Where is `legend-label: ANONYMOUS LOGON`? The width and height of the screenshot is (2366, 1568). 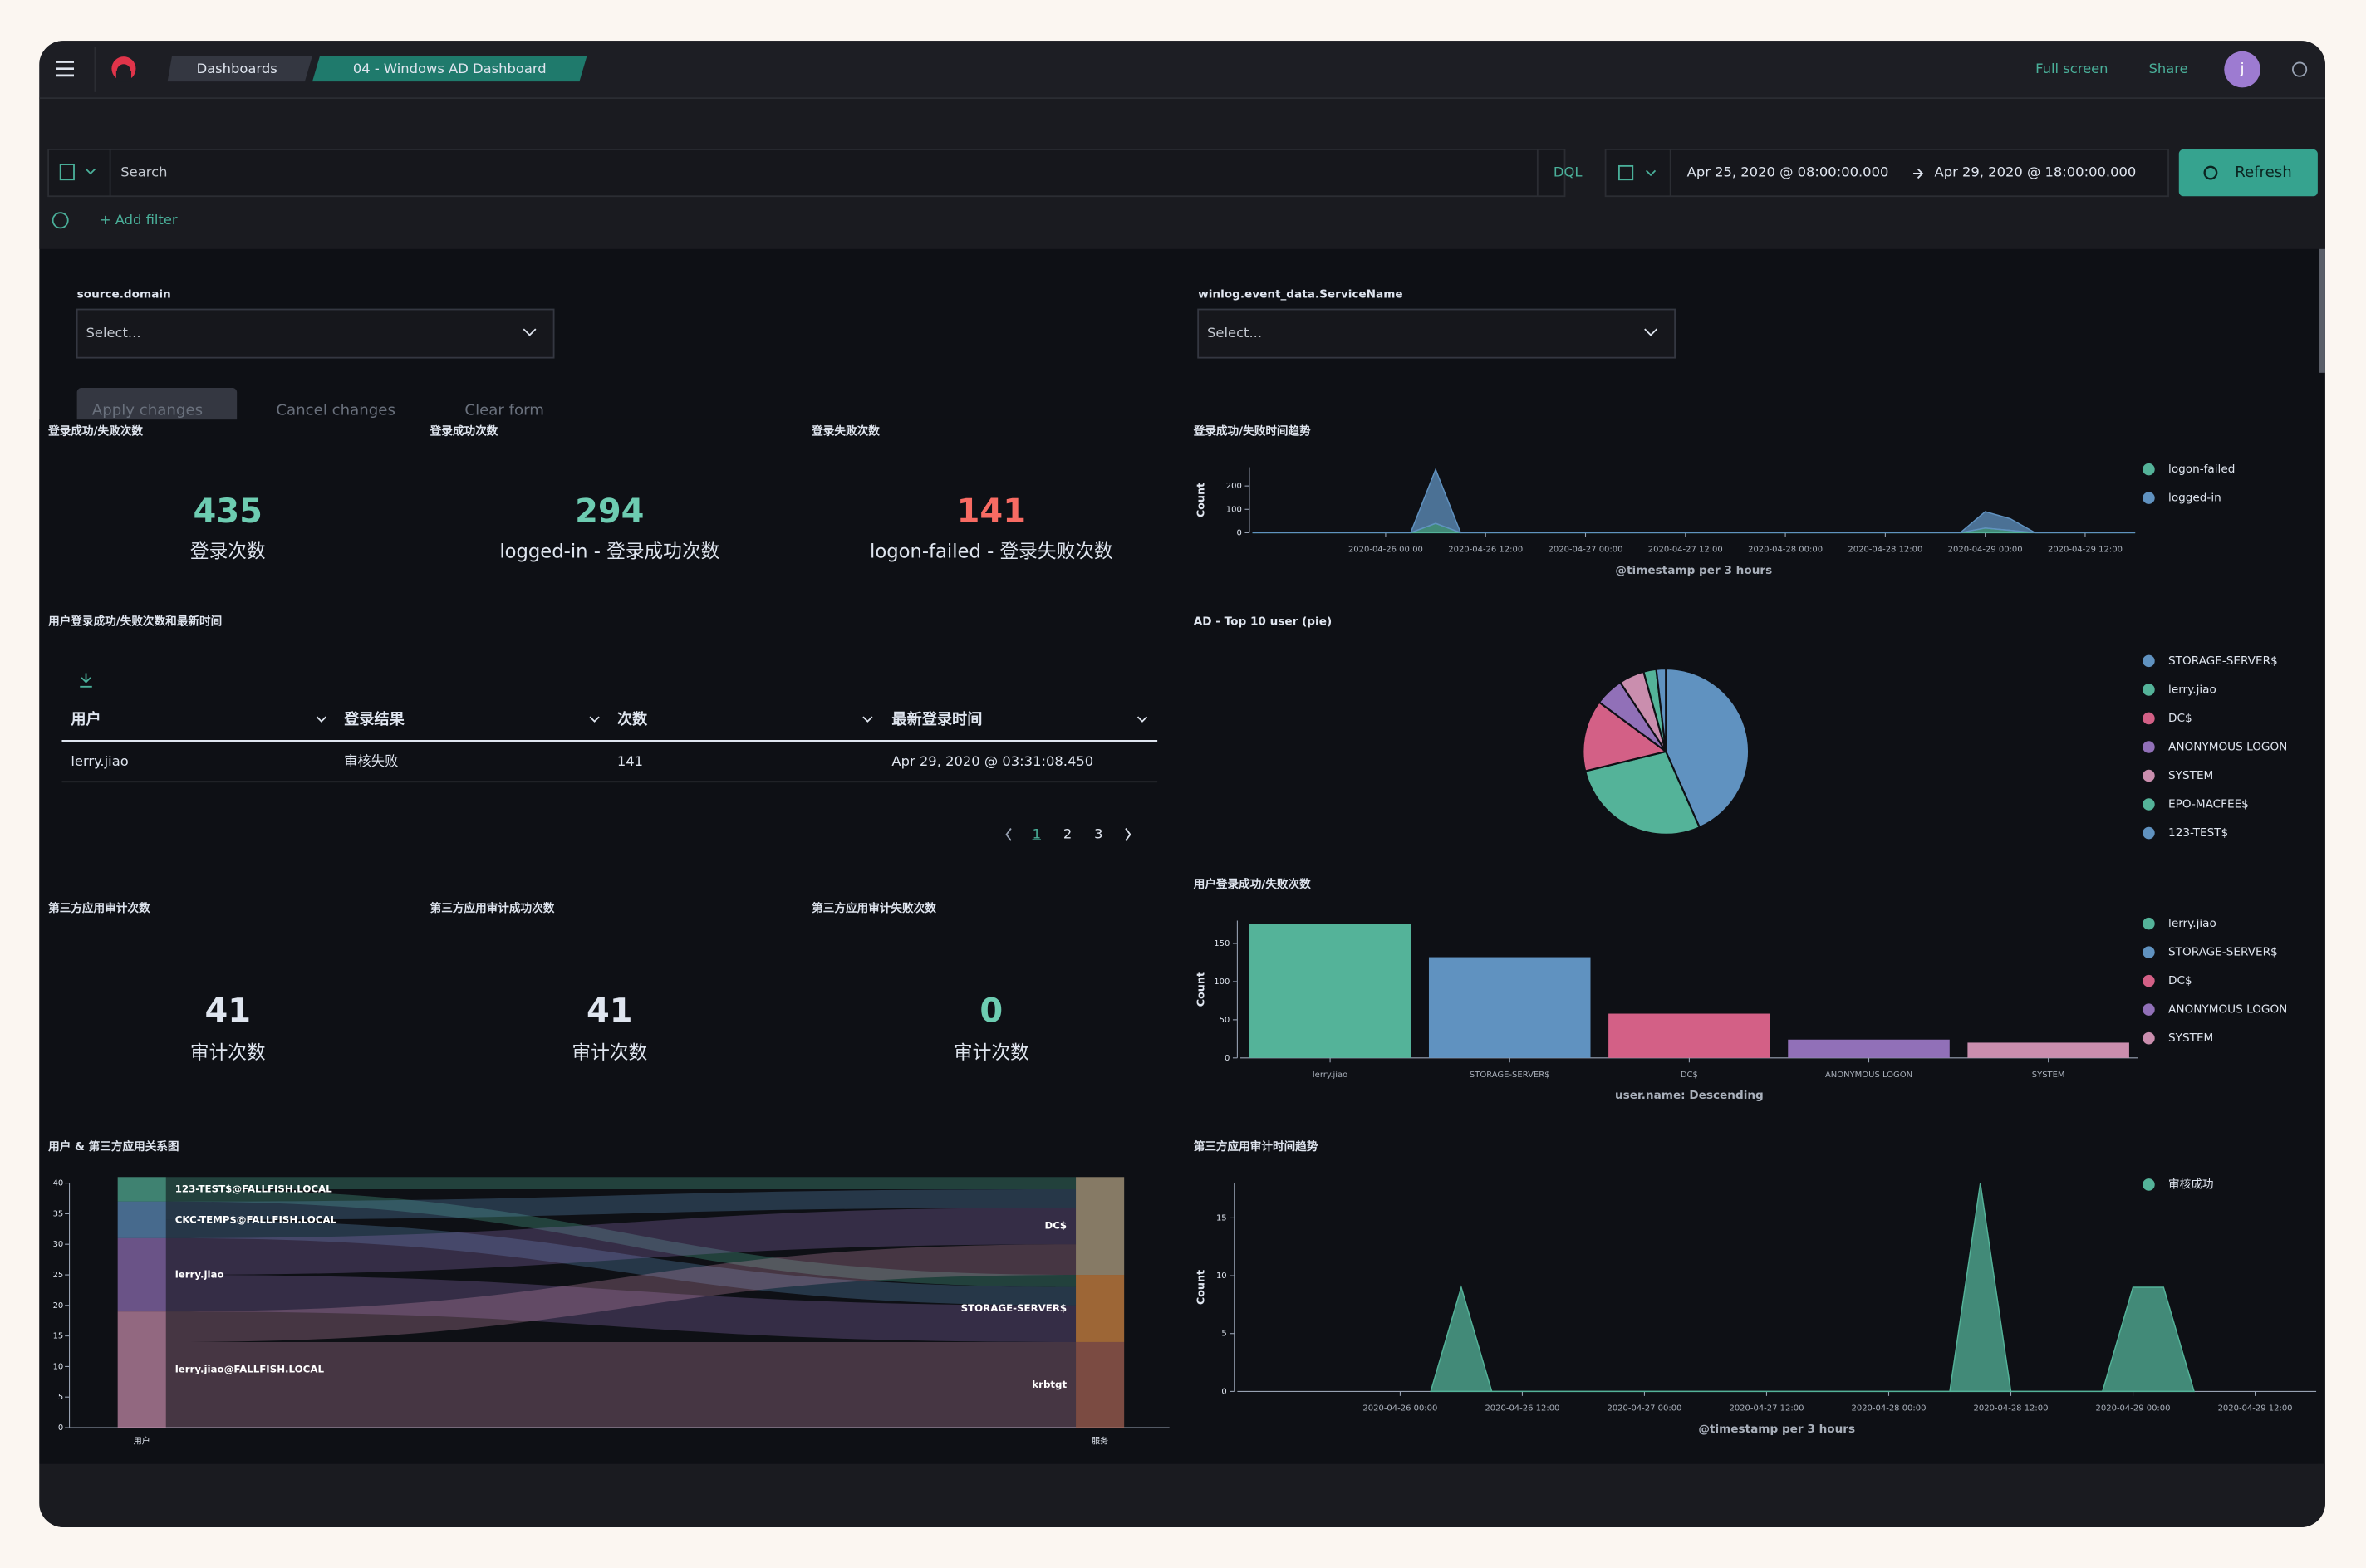
legend-label: ANONYMOUS LOGON is located at coordinates (2227, 1010).